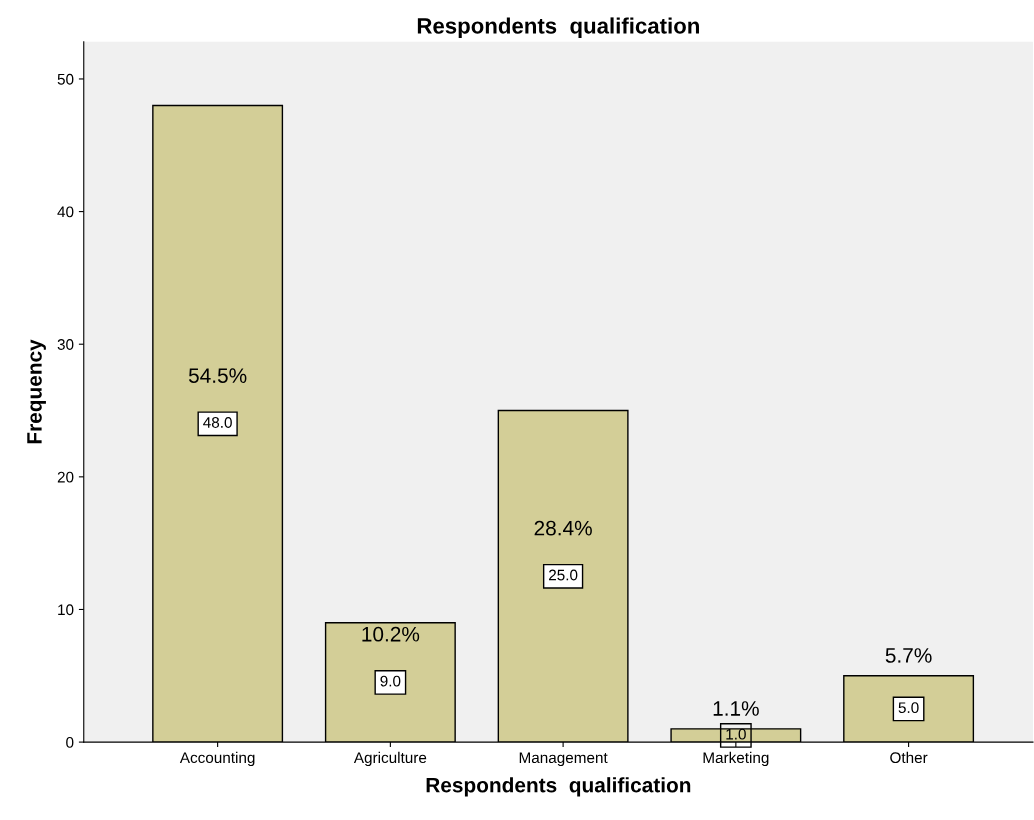 Image resolution: width=1034 pixels, height=820 pixels. Describe the element at coordinates (908, 655) in the screenshot. I see `annotation: 5.7%` at that location.